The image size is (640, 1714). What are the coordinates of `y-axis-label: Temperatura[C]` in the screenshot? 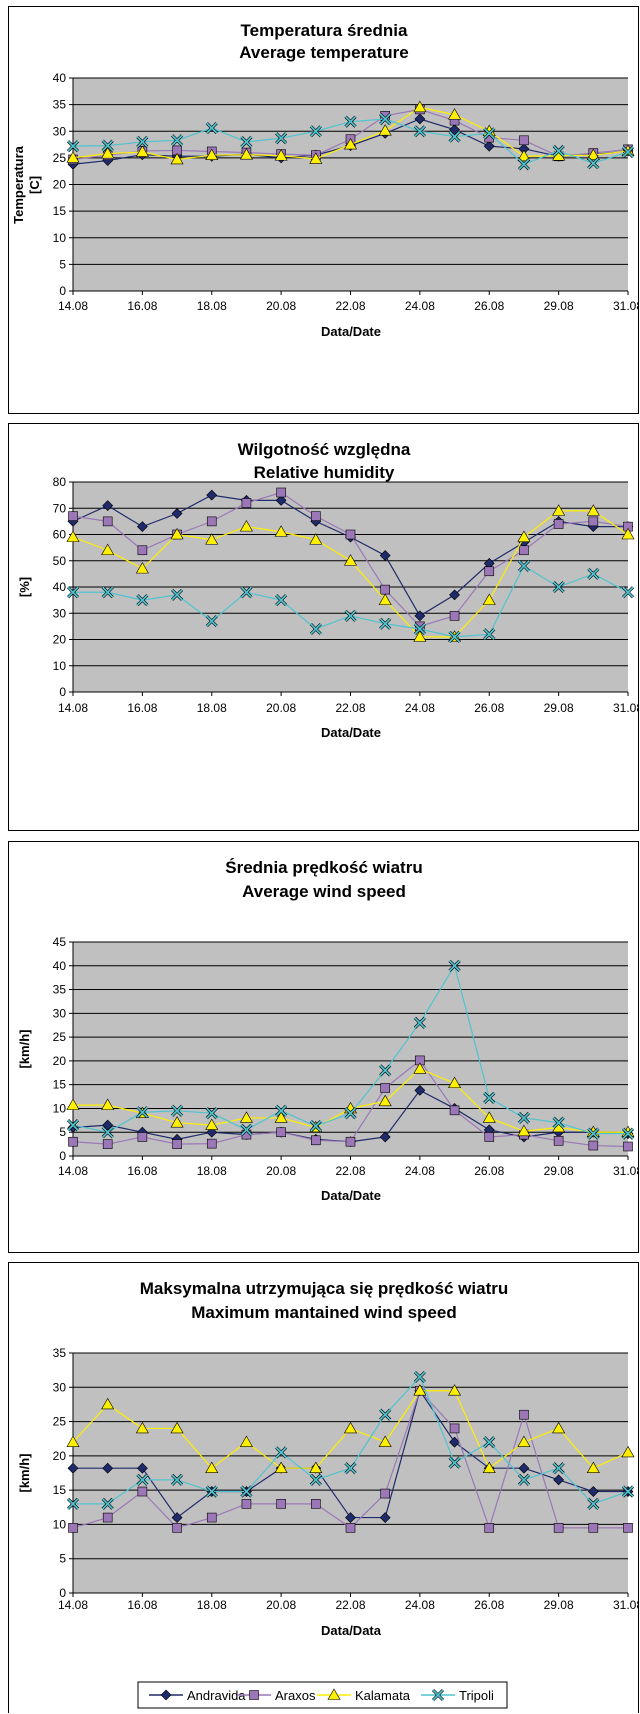 It's located at (26, 184).